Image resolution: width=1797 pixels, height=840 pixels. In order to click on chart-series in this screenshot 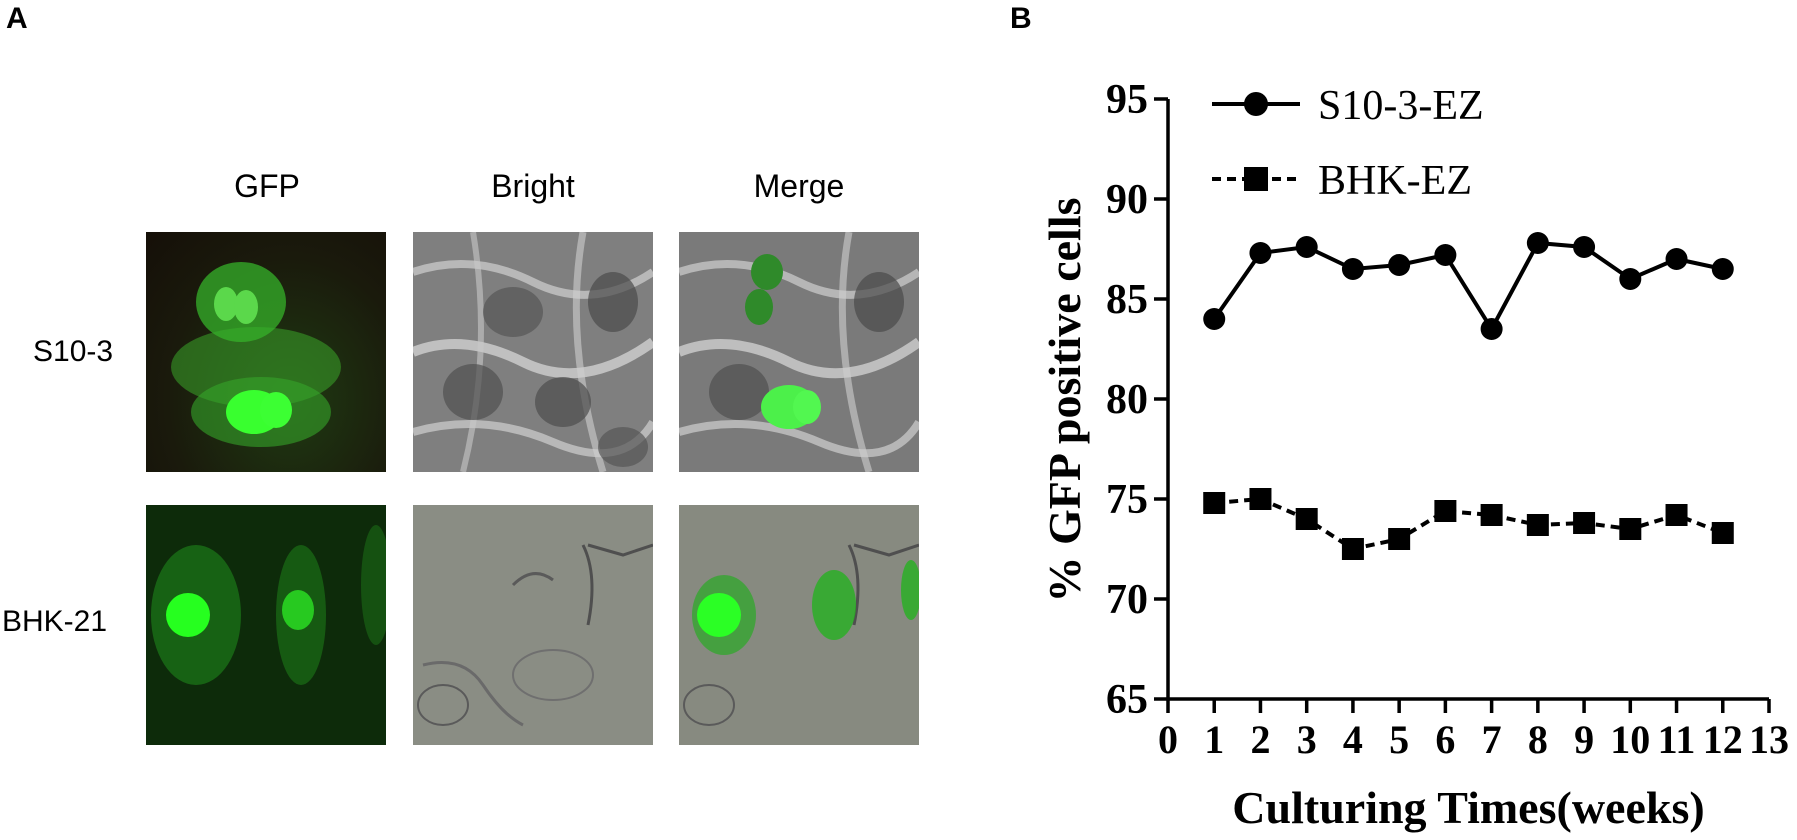, I will do `click(1468, 396)`.